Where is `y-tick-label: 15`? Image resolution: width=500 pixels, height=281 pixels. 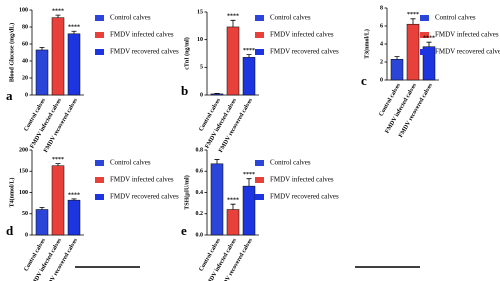
y-tick-label: 15 is located at coordinates (200, 12).